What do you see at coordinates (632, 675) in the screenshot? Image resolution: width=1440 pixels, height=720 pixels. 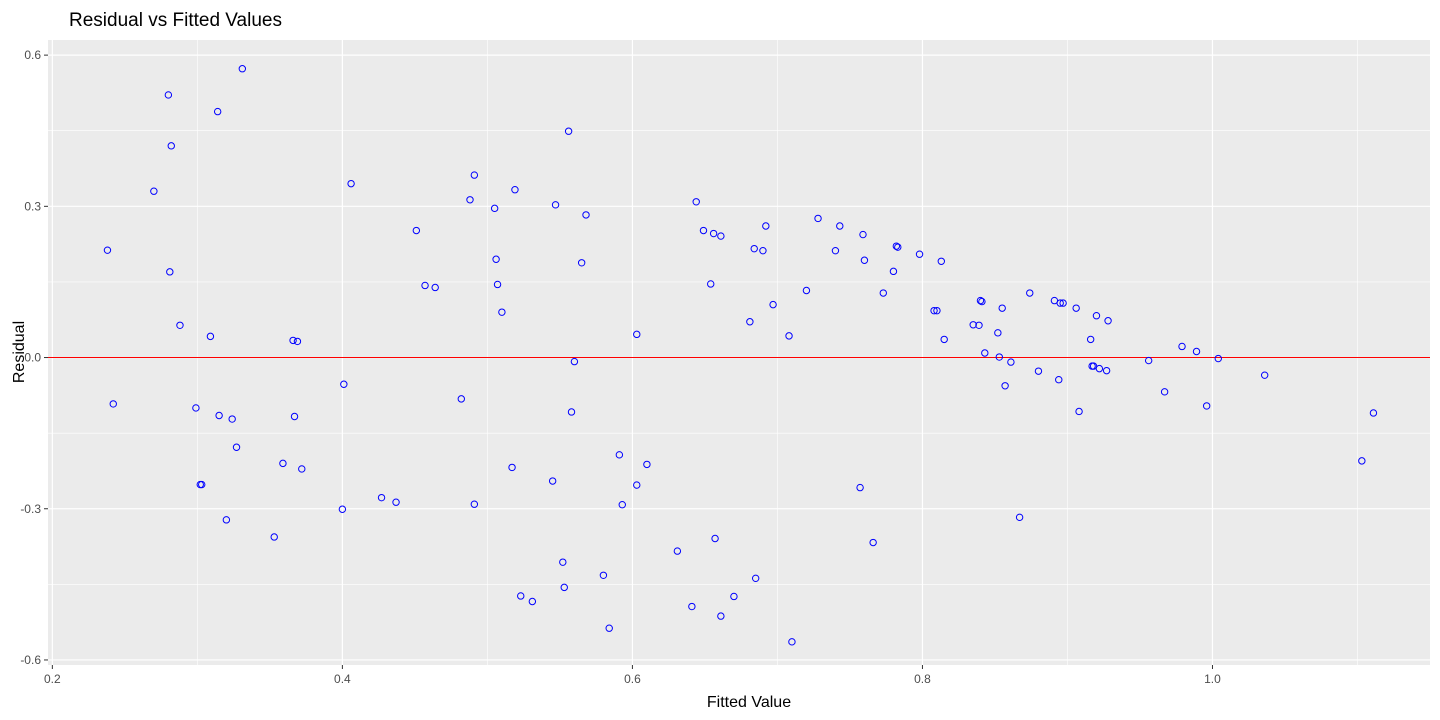 I see `x-axis-ticks: 0.2 0.4 0.6 0.8 1.0` at bounding box center [632, 675].